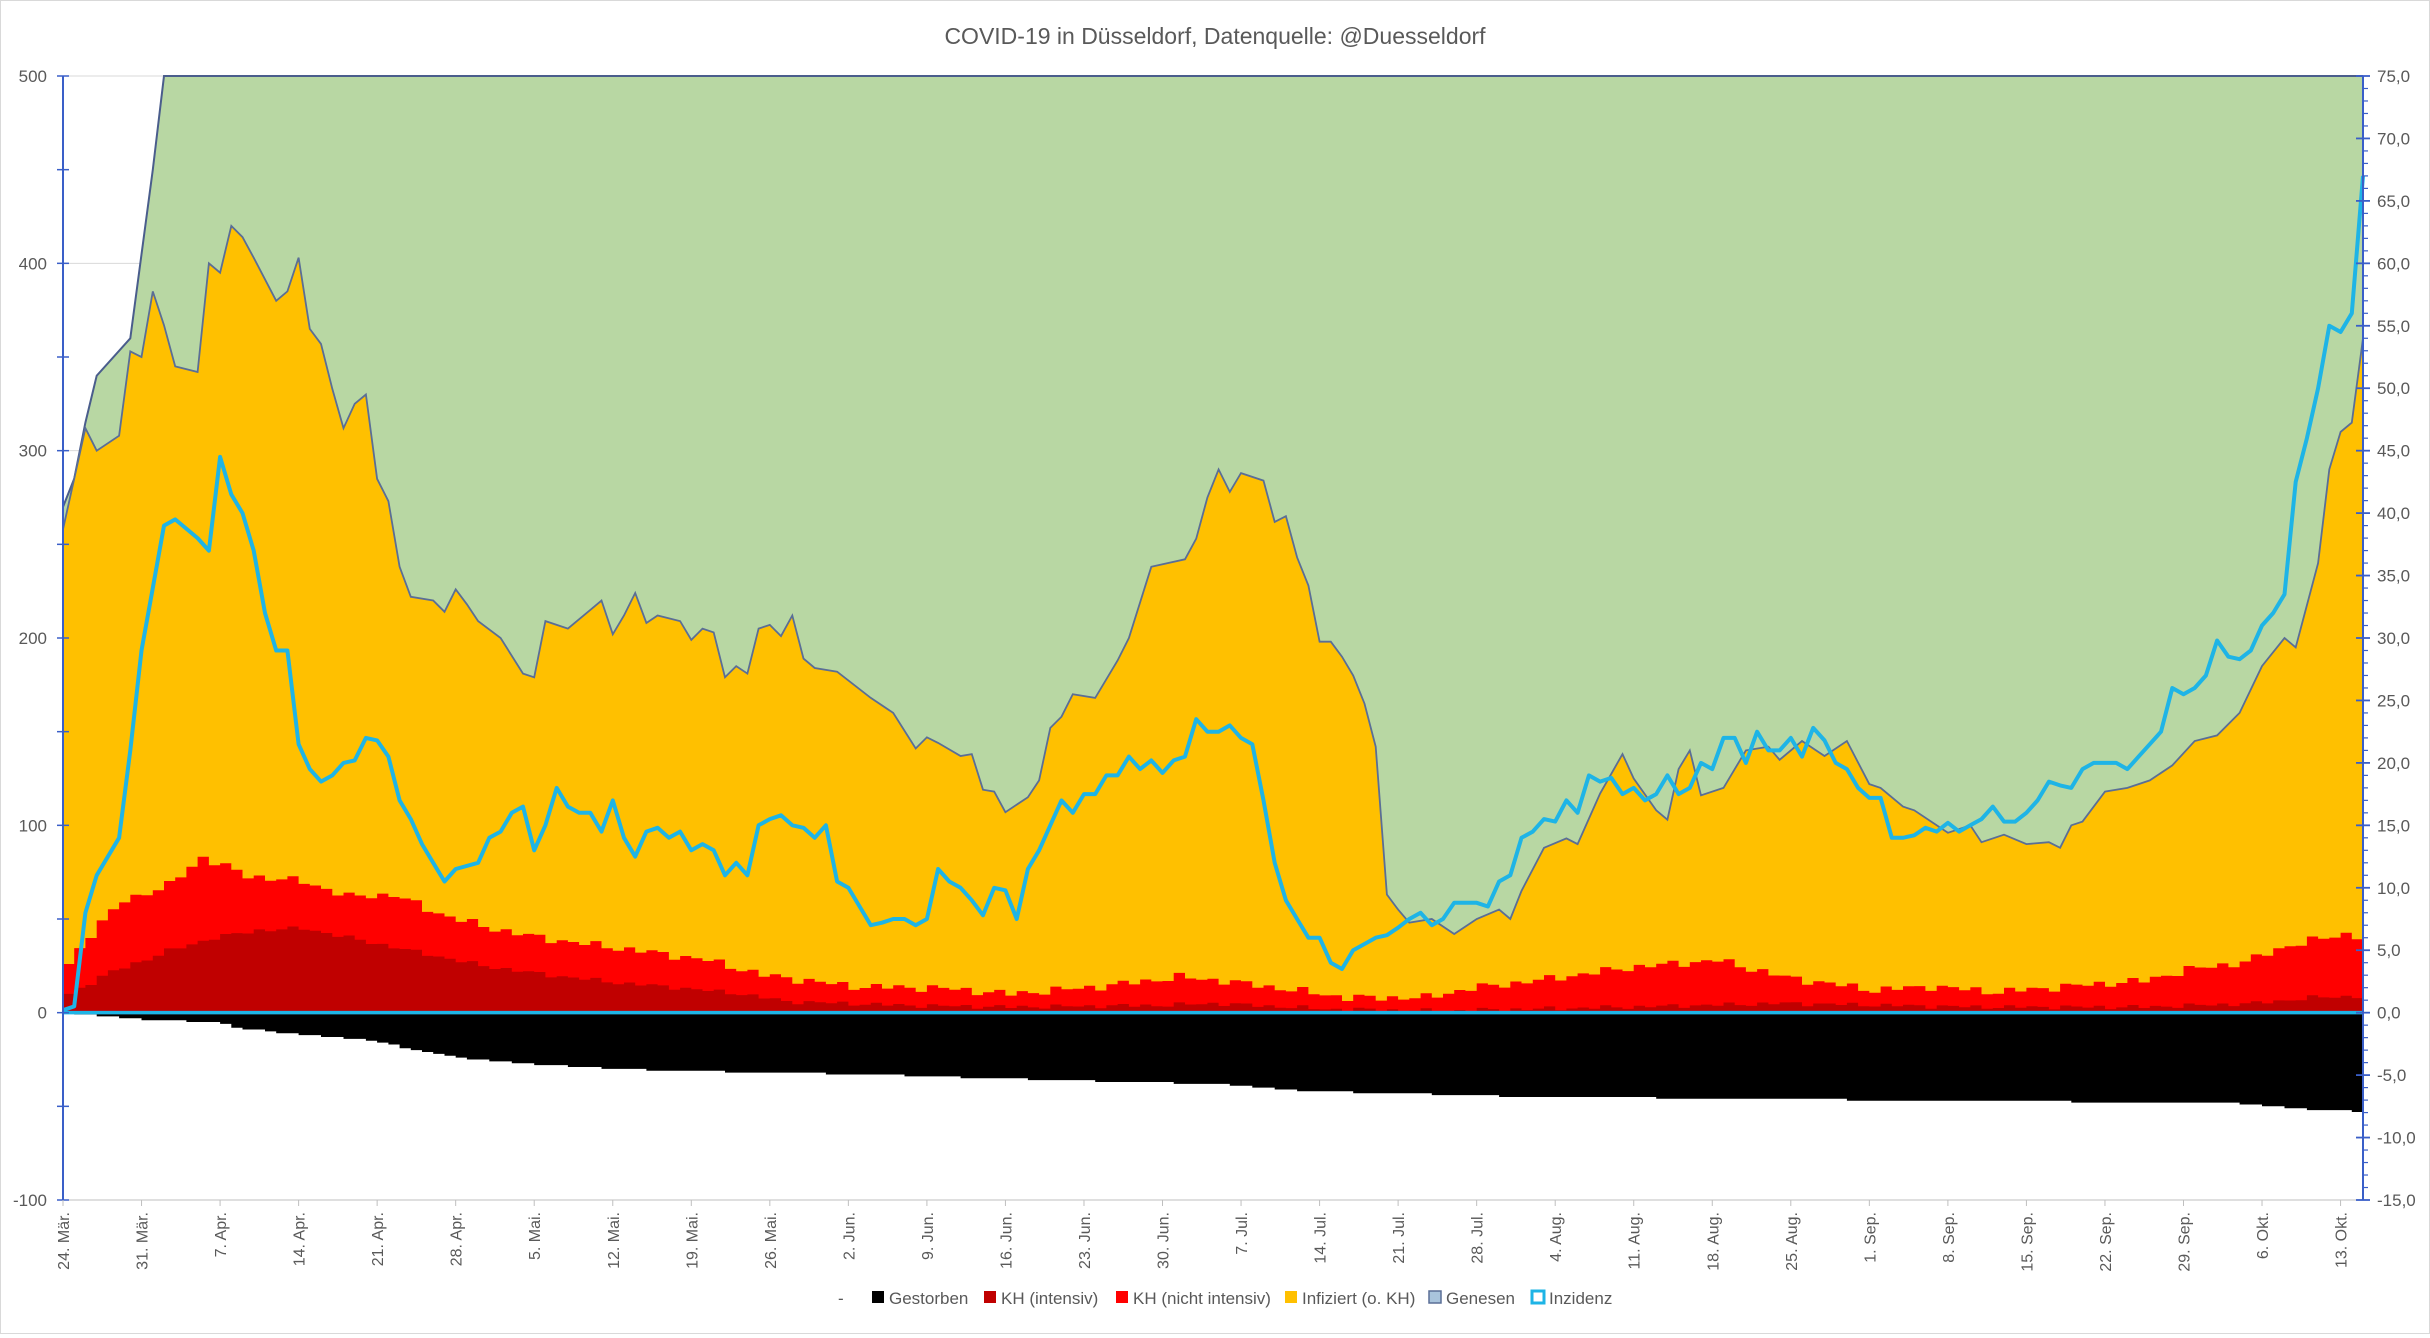  I want to click on x-tick-label: 4. Aug., so click(1556, 1237).